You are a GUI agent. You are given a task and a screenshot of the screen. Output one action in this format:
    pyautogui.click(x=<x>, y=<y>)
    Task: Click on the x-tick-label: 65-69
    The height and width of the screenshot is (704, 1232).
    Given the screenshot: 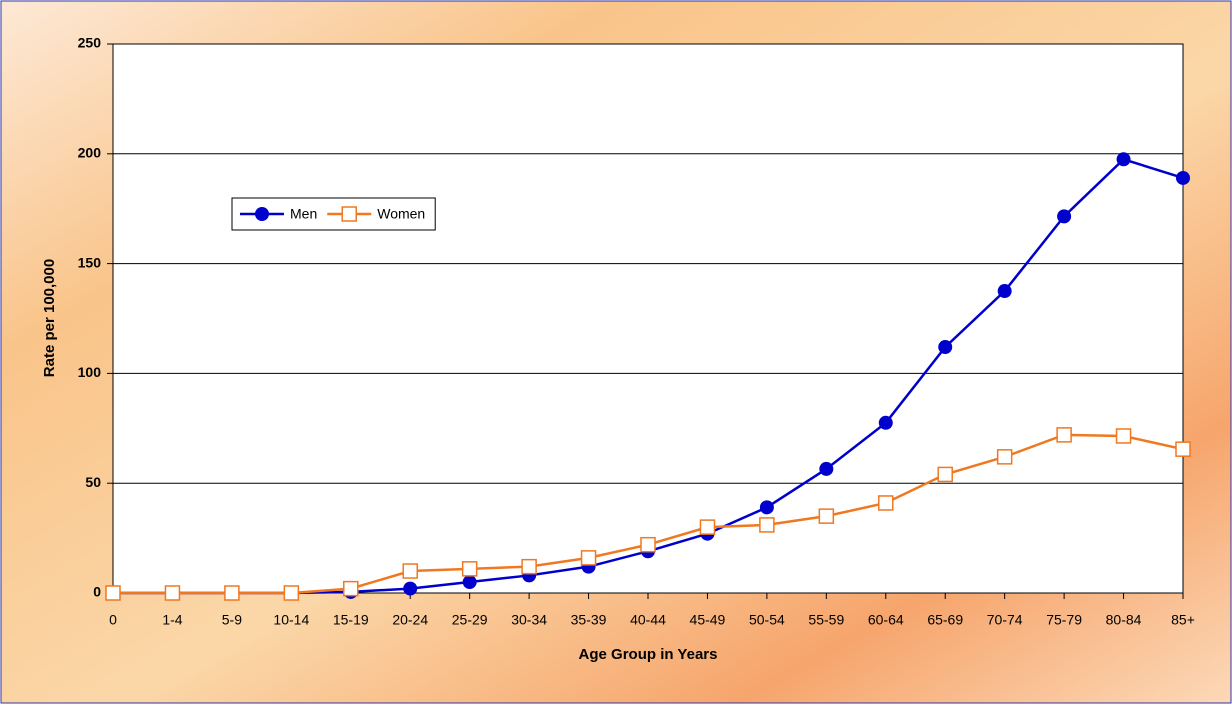 What is the action you would take?
    pyautogui.click(x=945, y=620)
    